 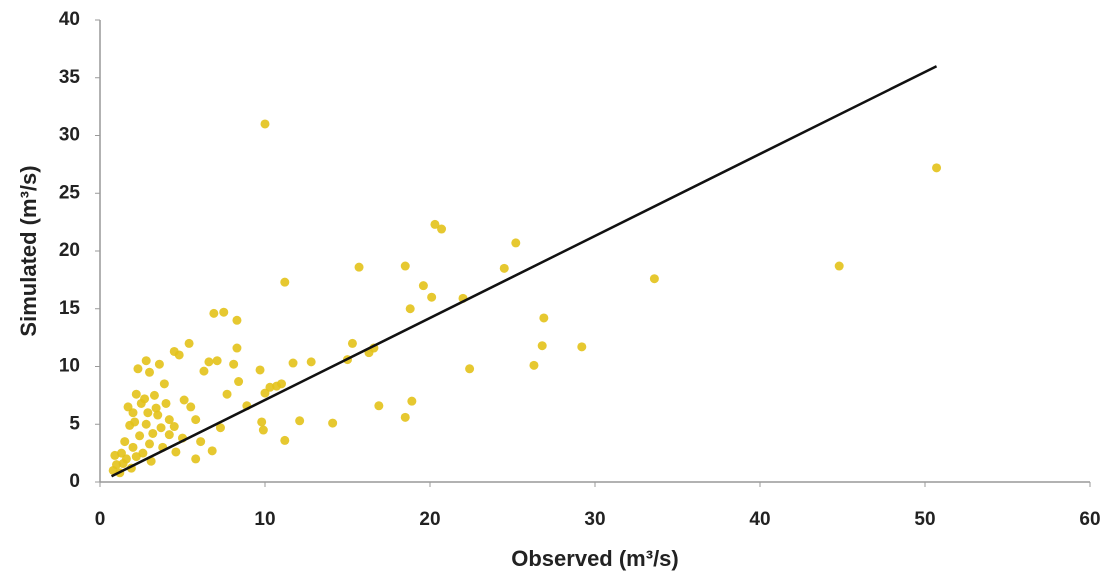 I want to click on y-axis-title: Simulated (m³/s), so click(x=28, y=250).